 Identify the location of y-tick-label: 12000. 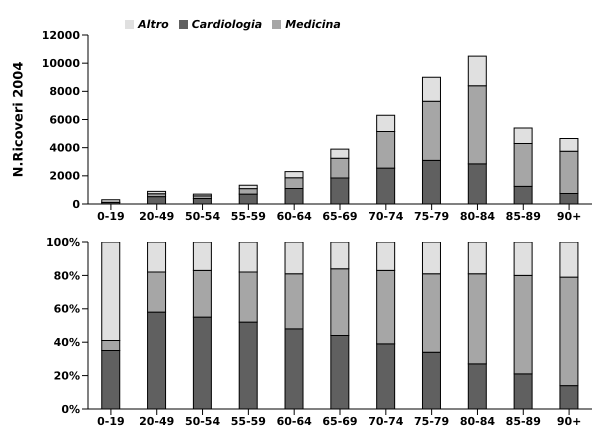
(61, 35).